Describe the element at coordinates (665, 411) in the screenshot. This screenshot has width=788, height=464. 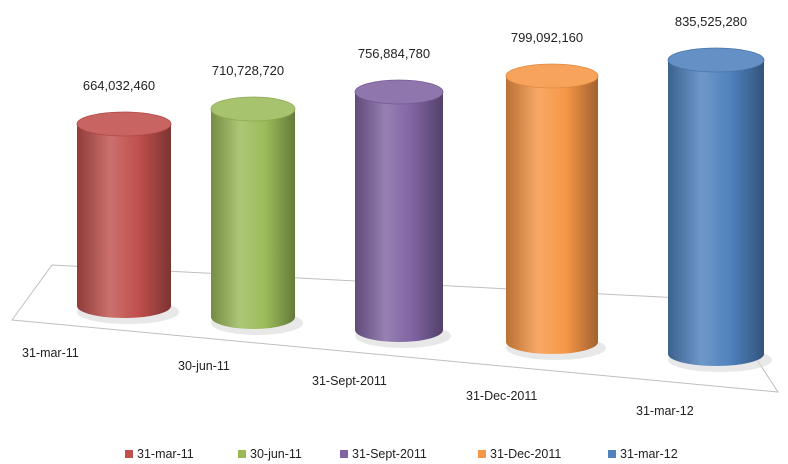
I see `category-label: 31-mar-12` at that location.